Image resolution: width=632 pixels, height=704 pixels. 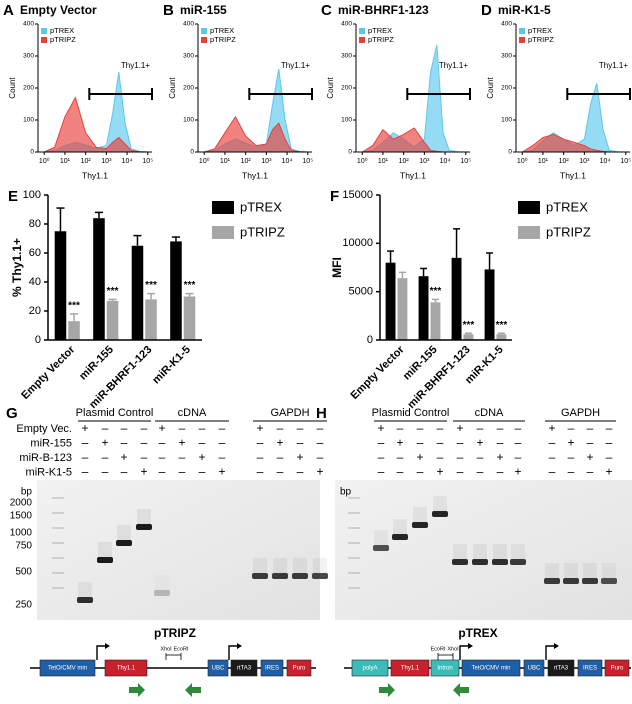 What do you see at coordinates (168, 10) in the screenshot?
I see `panel-letter: B` at bounding box center [168, 10].